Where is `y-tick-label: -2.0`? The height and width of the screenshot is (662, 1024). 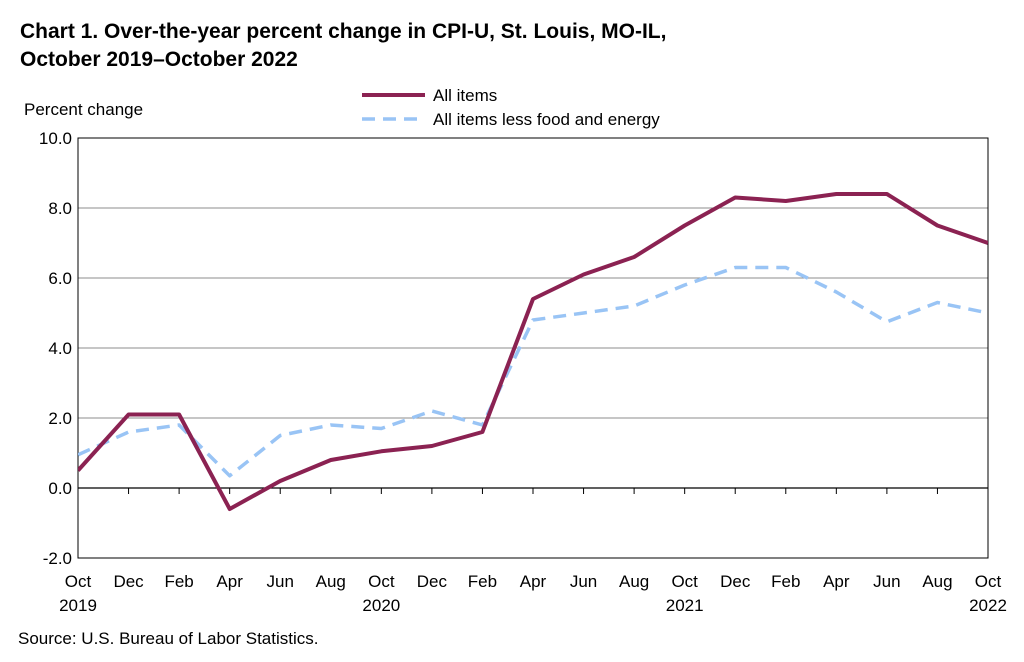 y-tick-label: -2.0 is located at coordinates (57, 558).